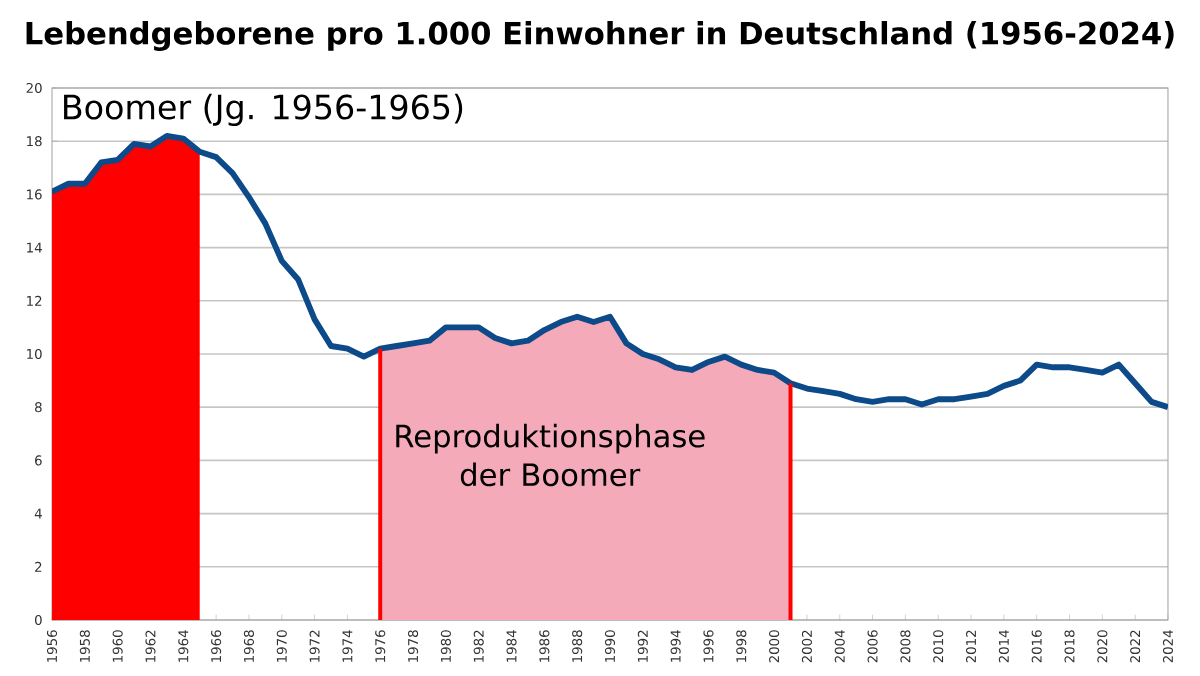  What do you see at coordinates (263, 110) in the screenshot?
I see `annotation: Boomer (Jg. 1956-1965)` at bounding box center [263, 110].